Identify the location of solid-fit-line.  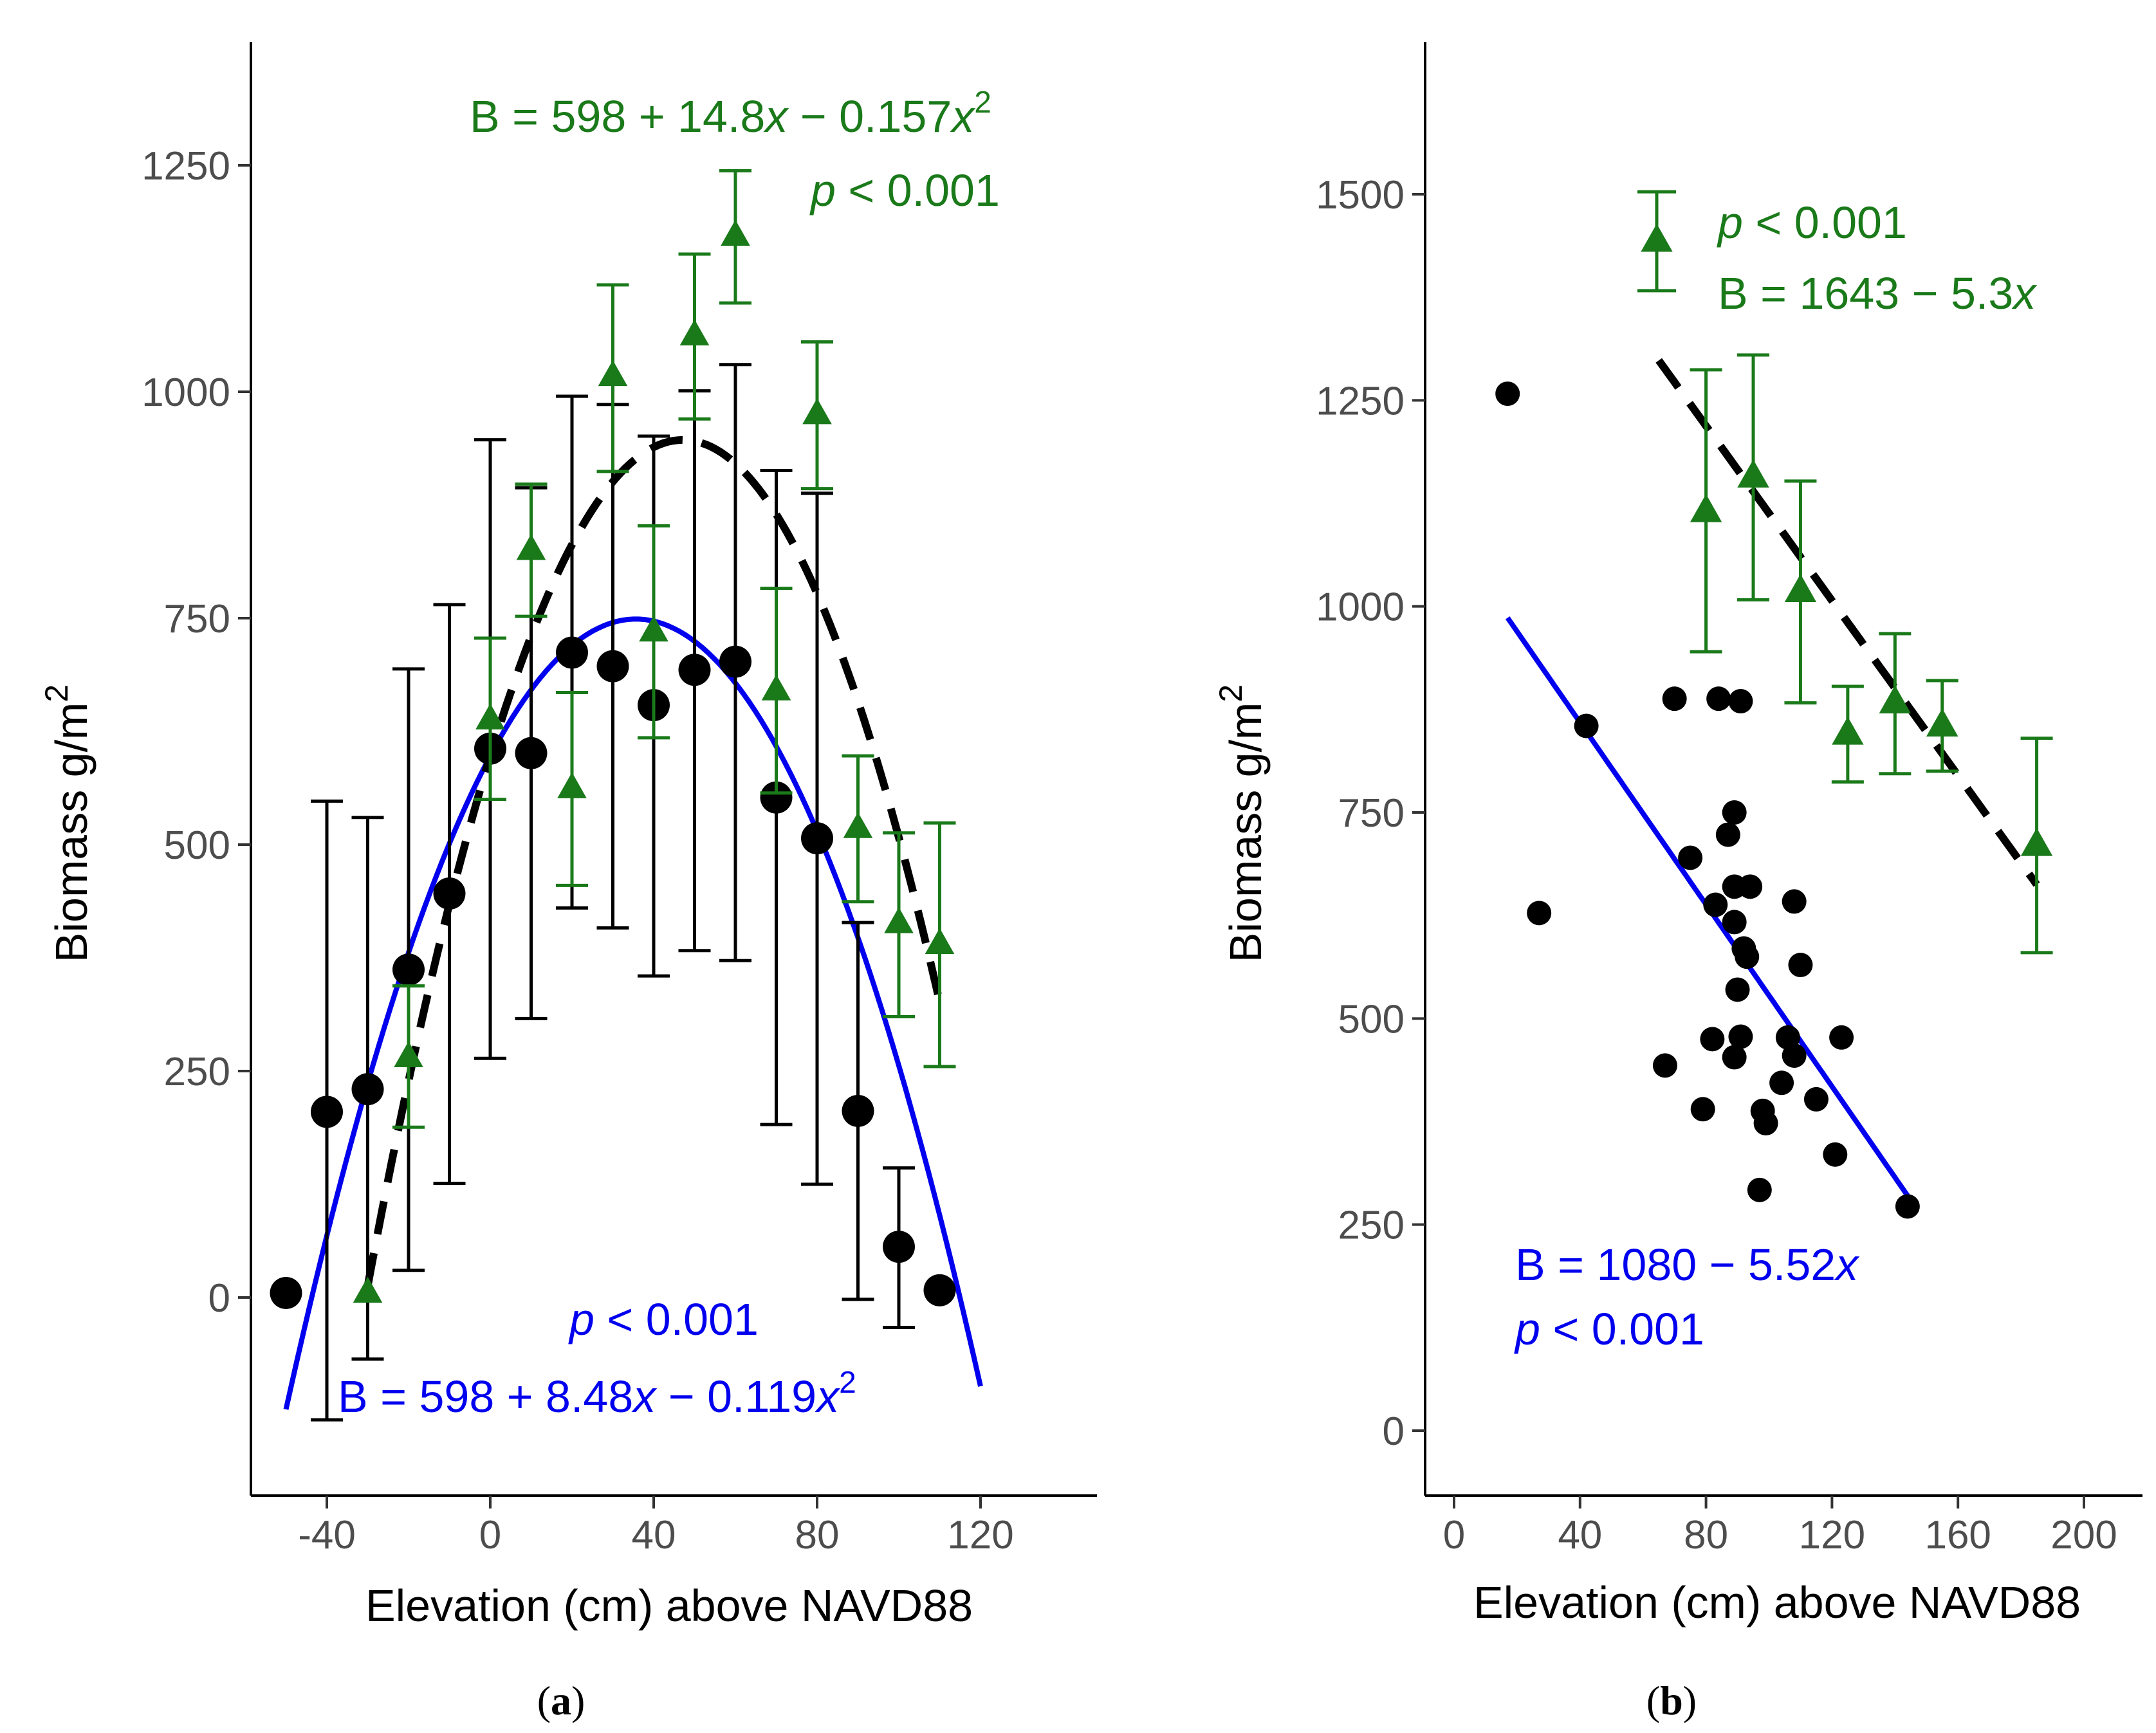
(633, 1013).